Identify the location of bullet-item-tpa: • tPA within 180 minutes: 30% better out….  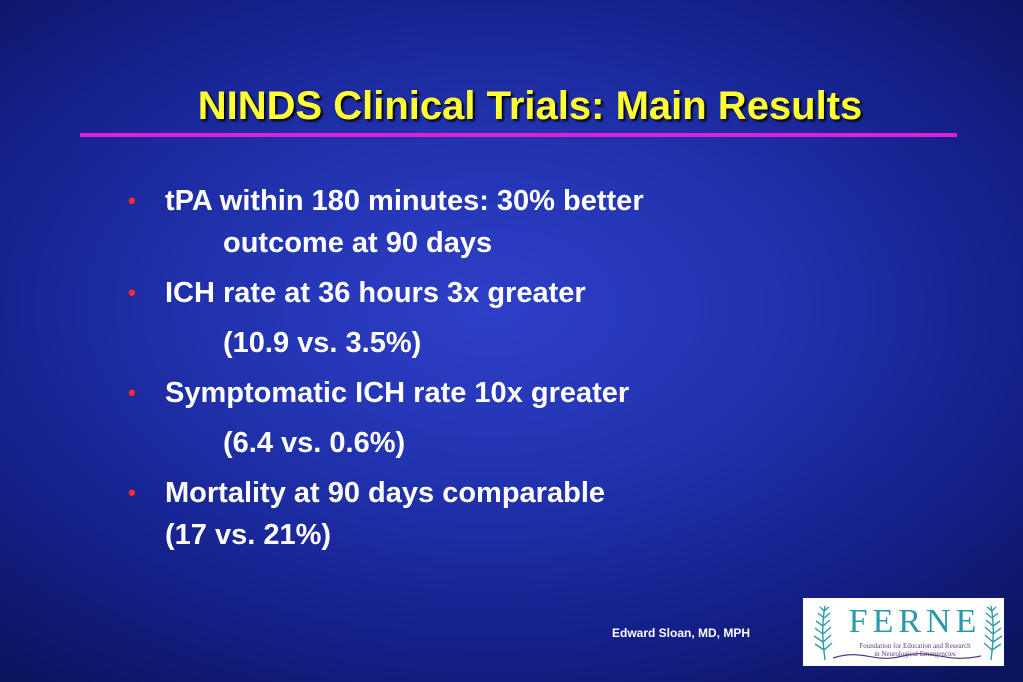
(478, 222).